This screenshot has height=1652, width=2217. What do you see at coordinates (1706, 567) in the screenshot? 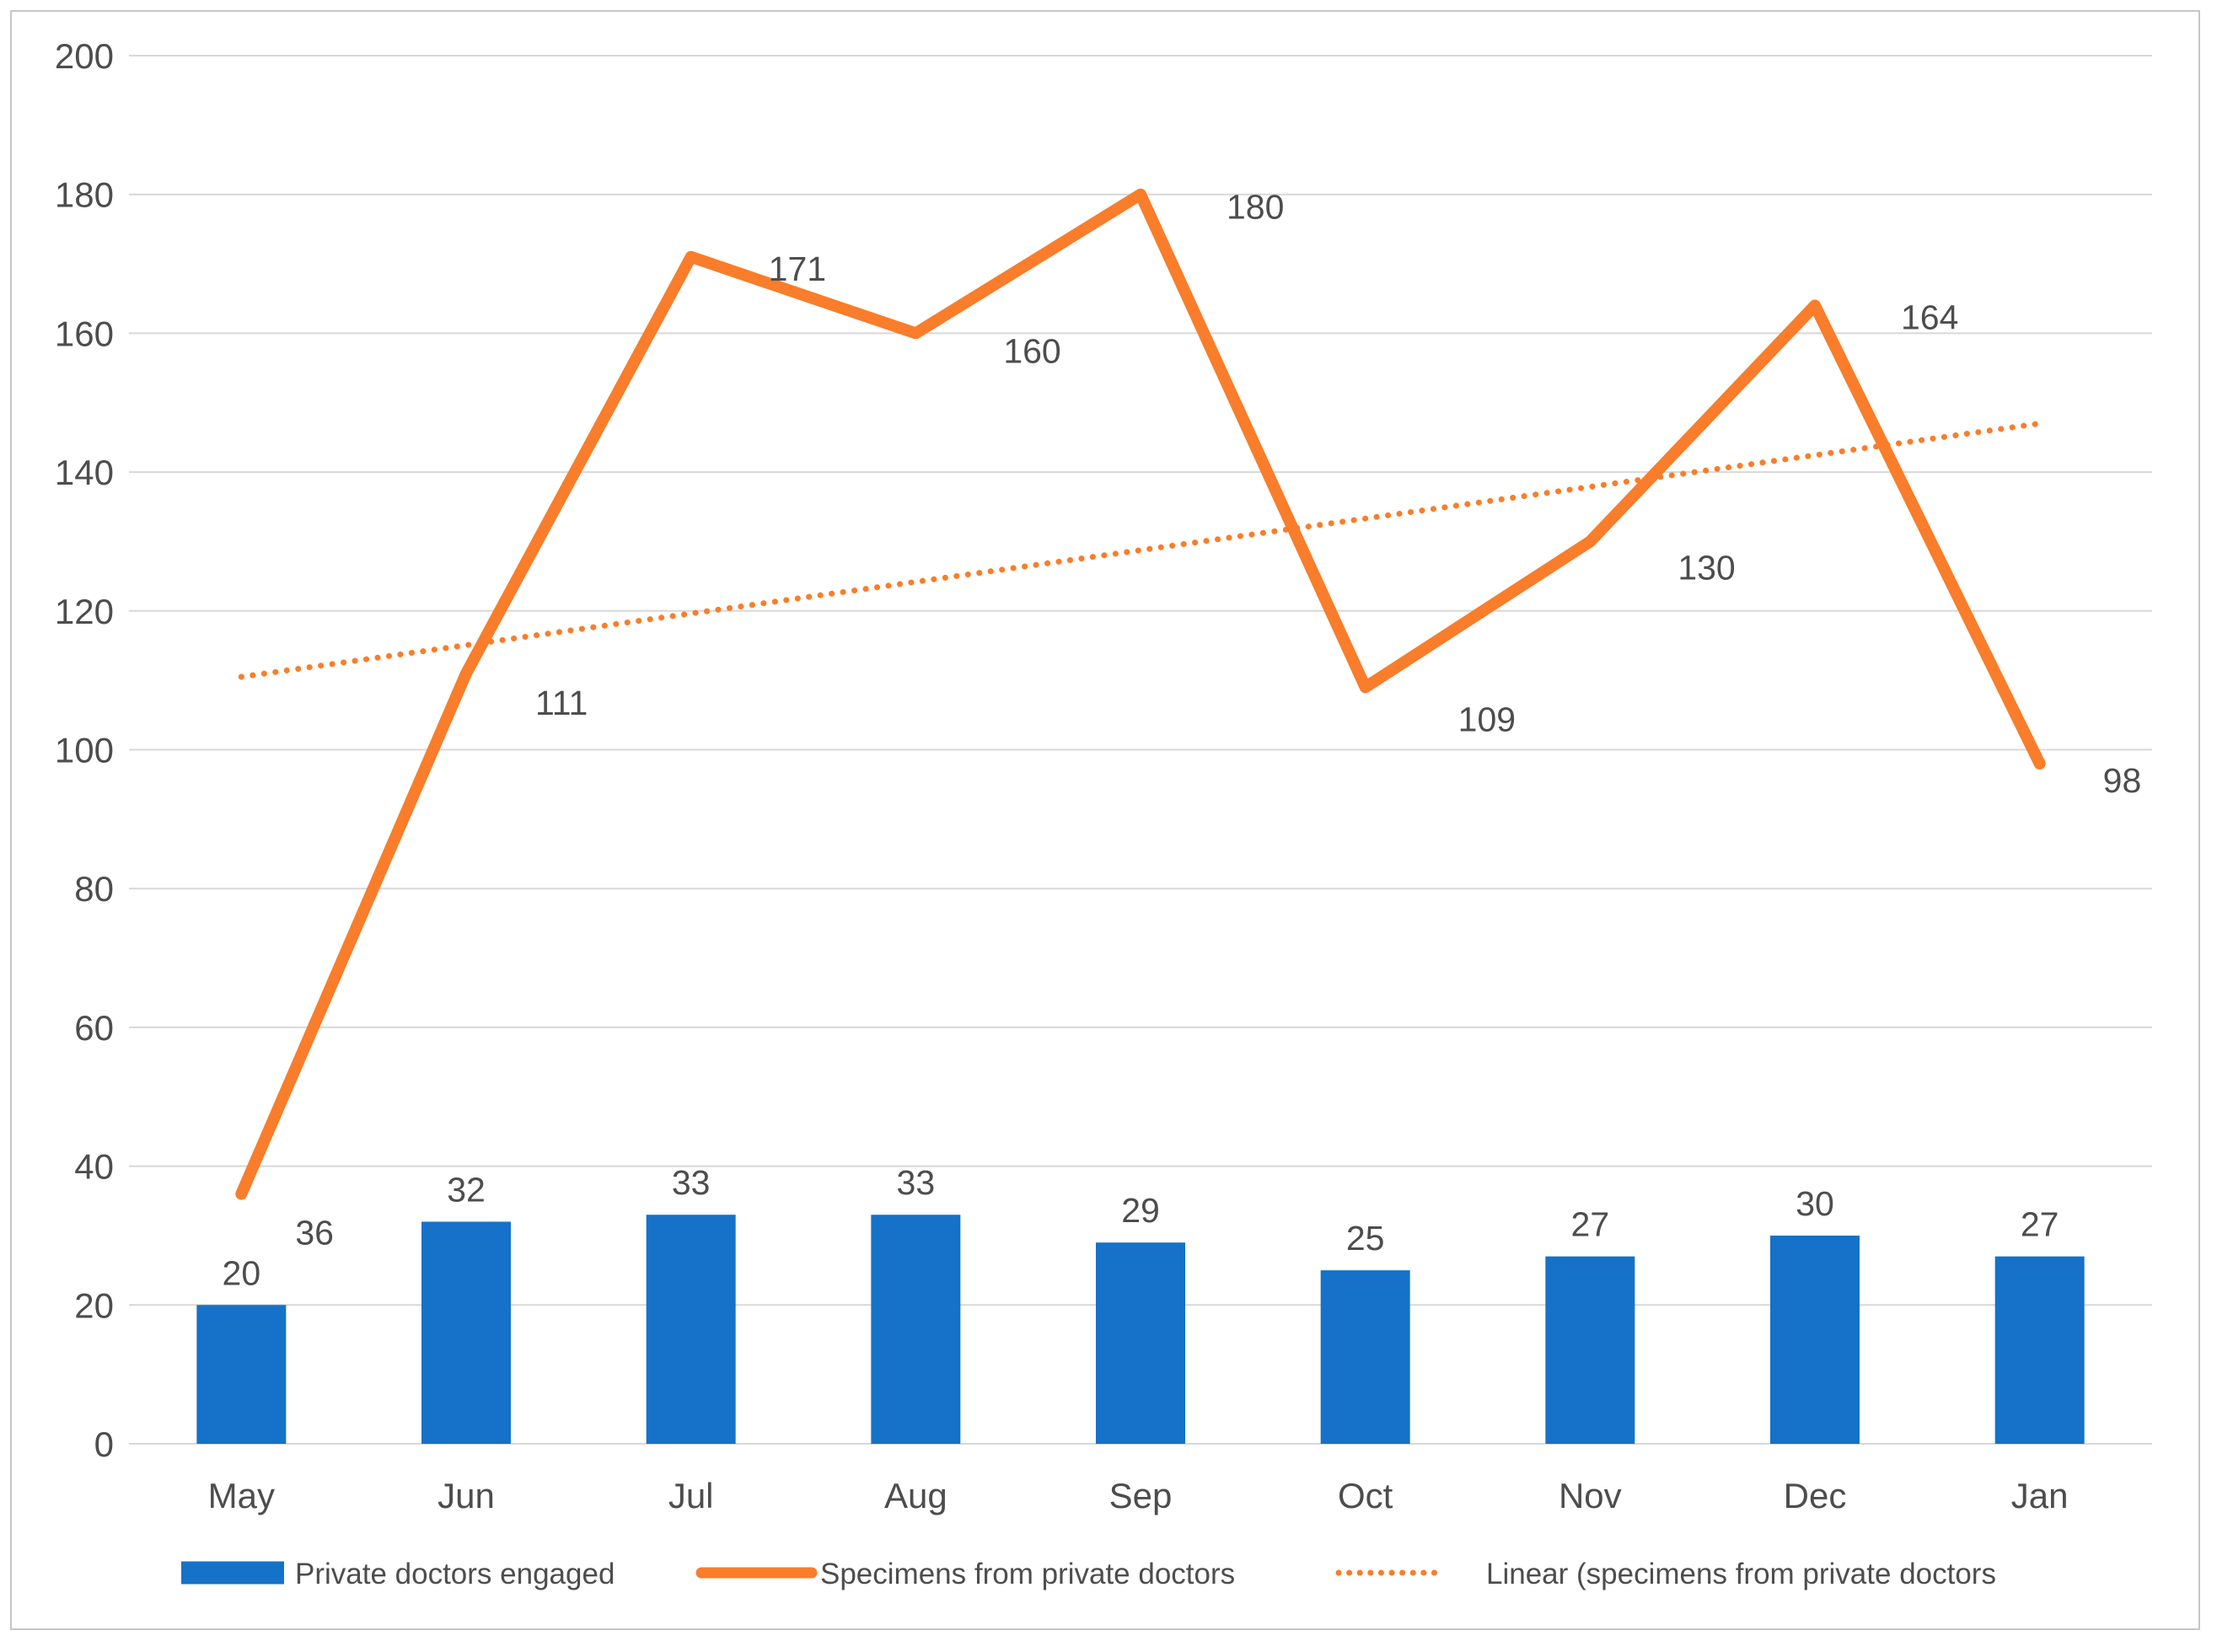
I see `line-value-label: 130` at bounding box center [1706, 567].